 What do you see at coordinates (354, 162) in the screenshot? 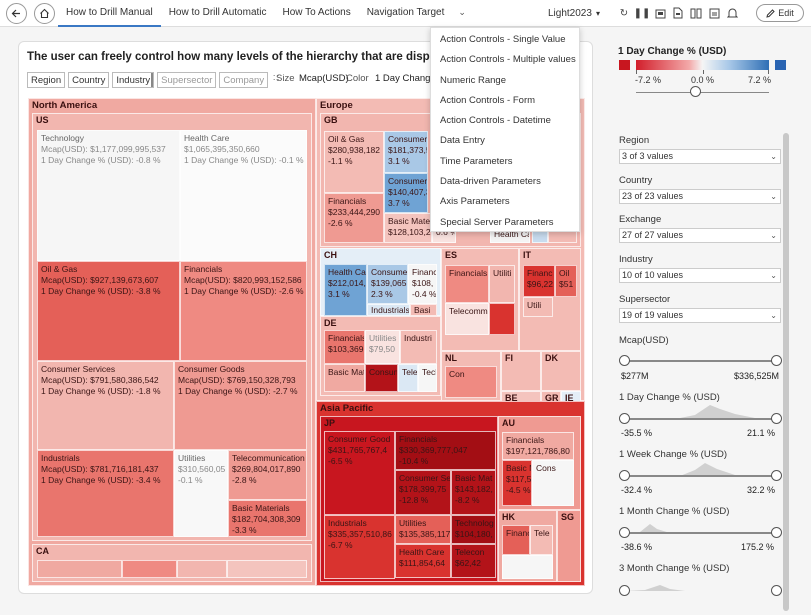
I see `treemap-cell-gb-oil-gas: Oil & Gas $280,938,182 -1.1 %` at bounding box center [354, 162].